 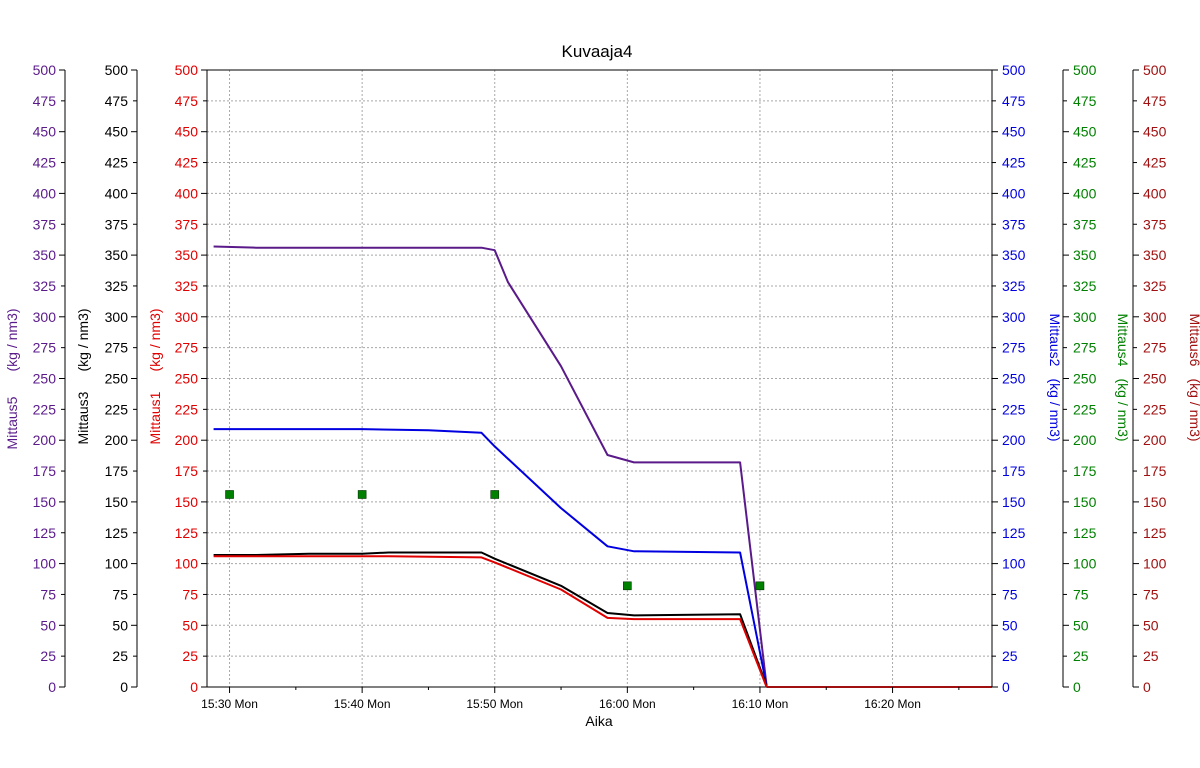 What do you see at coordinates (155, 417) in the screenshot?
I see `y-axis-title: Mittaus1` at bounding box center [155, 417].